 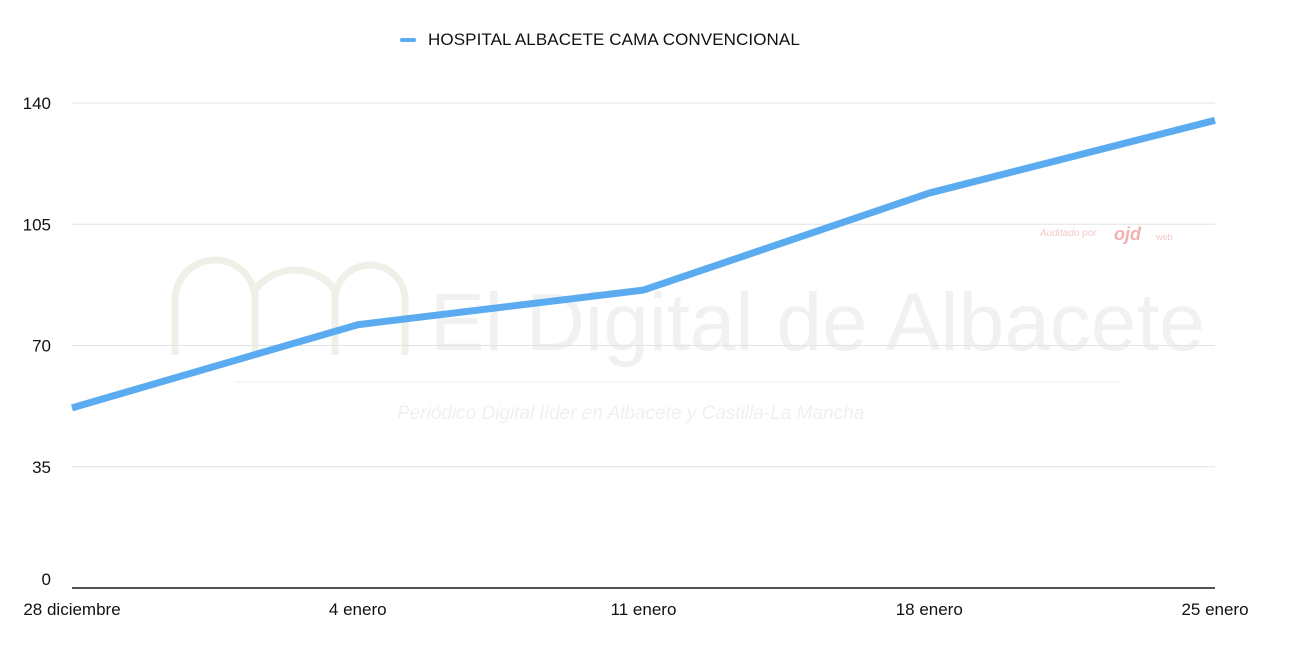 I want to click on y-axis-ticks: 0 35 70 105 140, so click(x=37, y=341).